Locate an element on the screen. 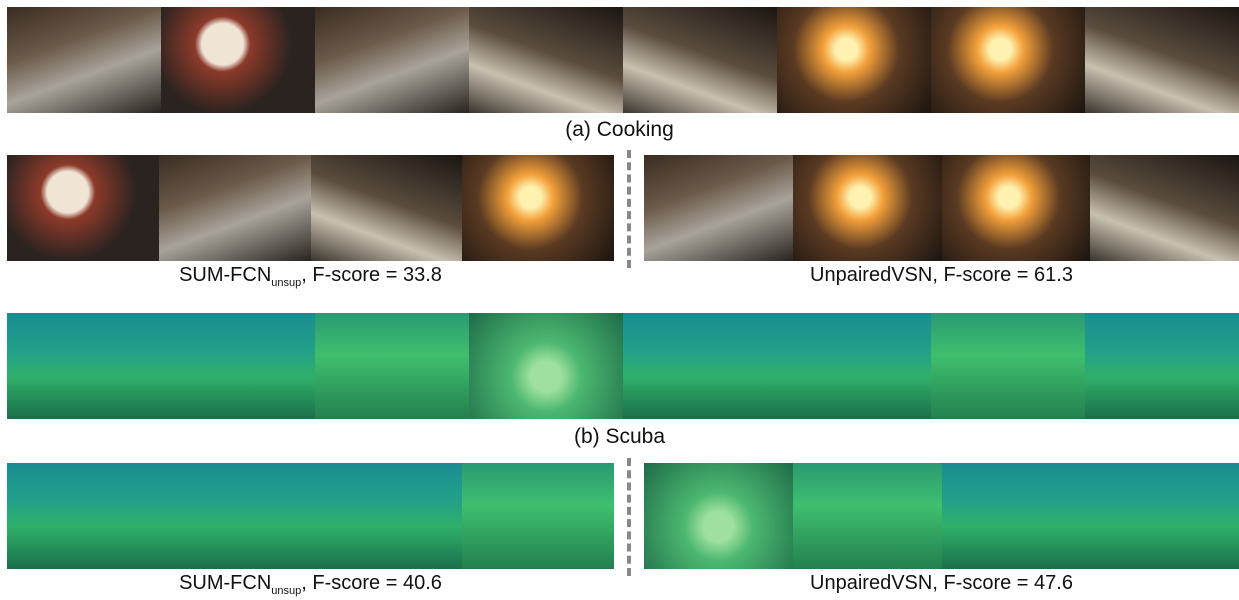 The image size is (1239, 600). score: , F-score = 33.8 is located at coordinates (371, 275).